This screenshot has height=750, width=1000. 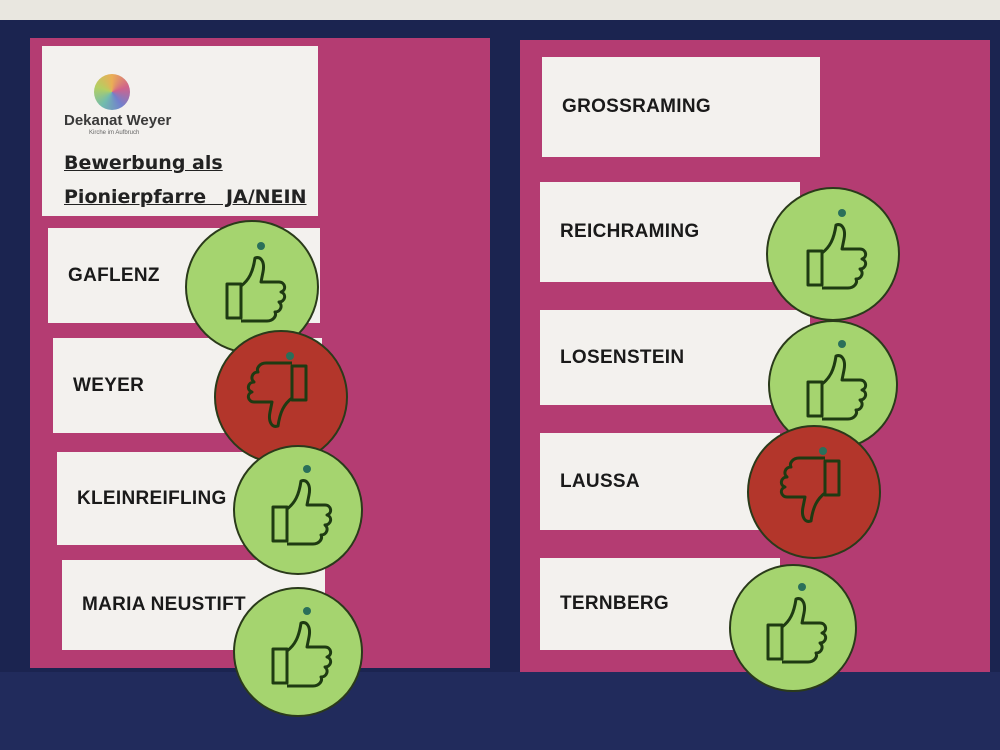 I want to click on parish-card: LAUSSA, so click(x=660, y=481).